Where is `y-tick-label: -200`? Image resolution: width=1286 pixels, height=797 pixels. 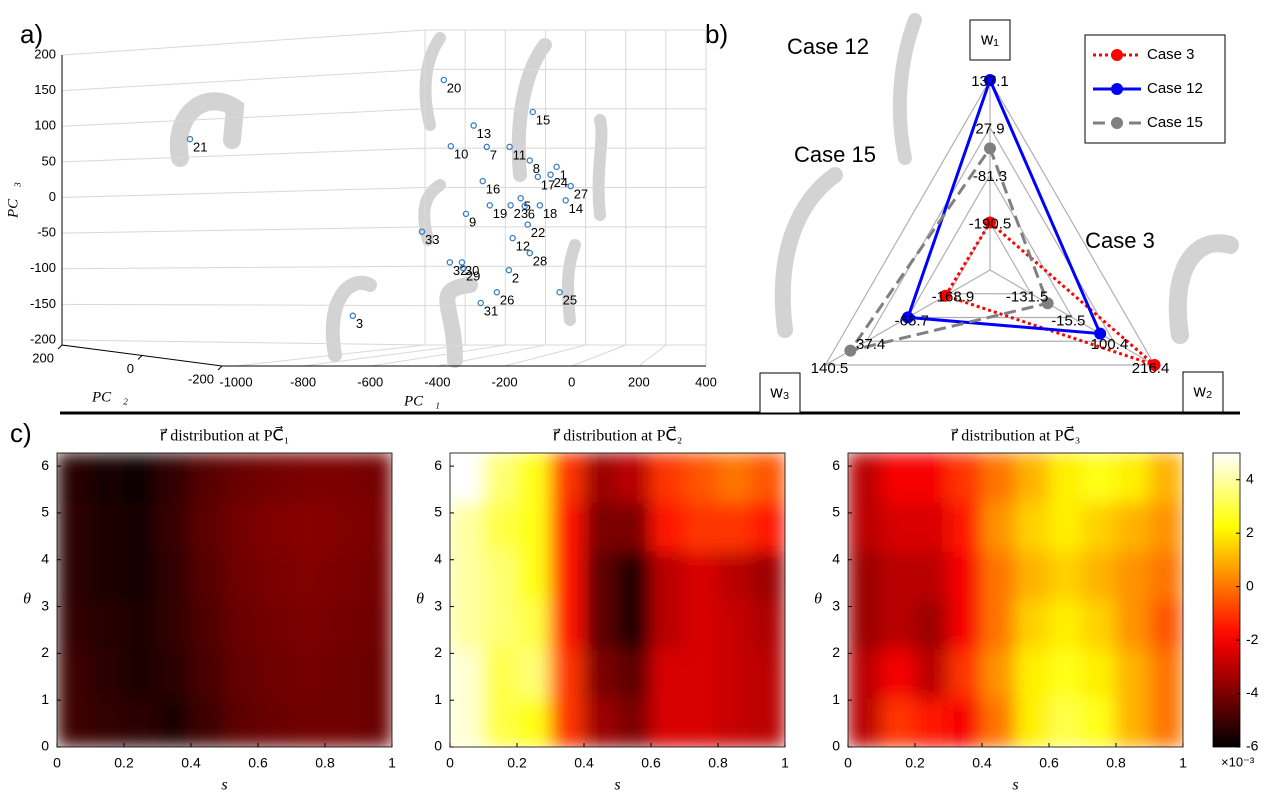
y-tick-label: -200 is located at coordinates (201, 378).